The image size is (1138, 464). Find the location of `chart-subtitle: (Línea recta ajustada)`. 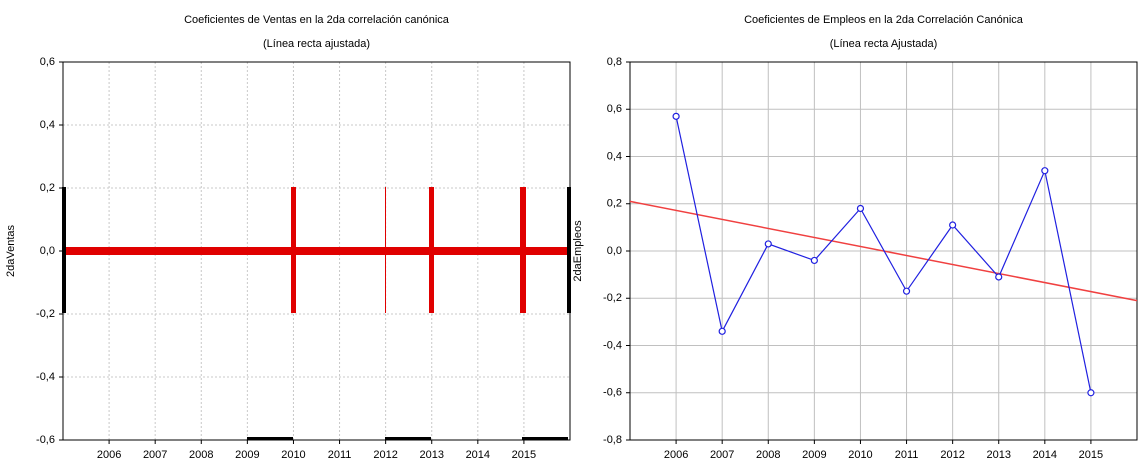

chart-subtitle: (Línea recta ajustada) is located at coordinates (316, 44).